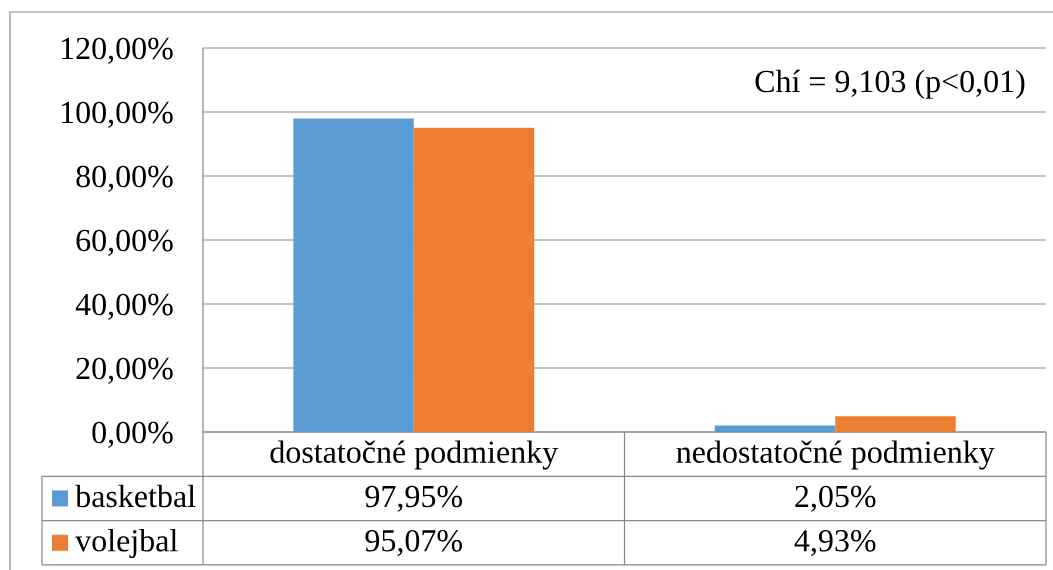 The height and width of the screenshot is (570, 1053). I want to click on y-tick-label: 100,00%, so click(117, 114).